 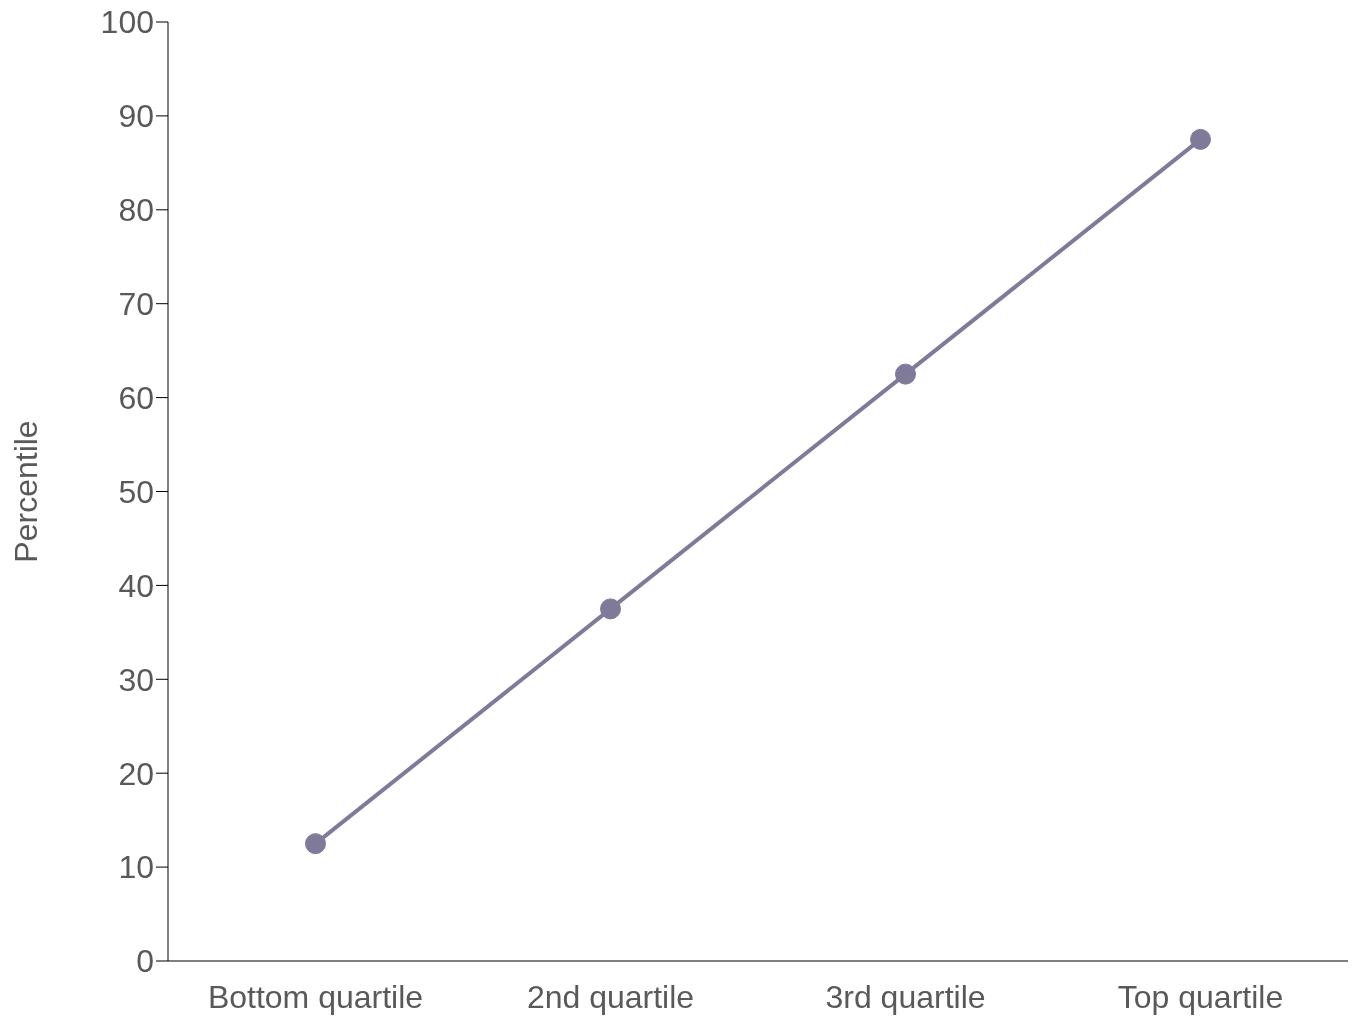 I want to click on x-tick-label: Top quartile, so click(x=1200, y=996).